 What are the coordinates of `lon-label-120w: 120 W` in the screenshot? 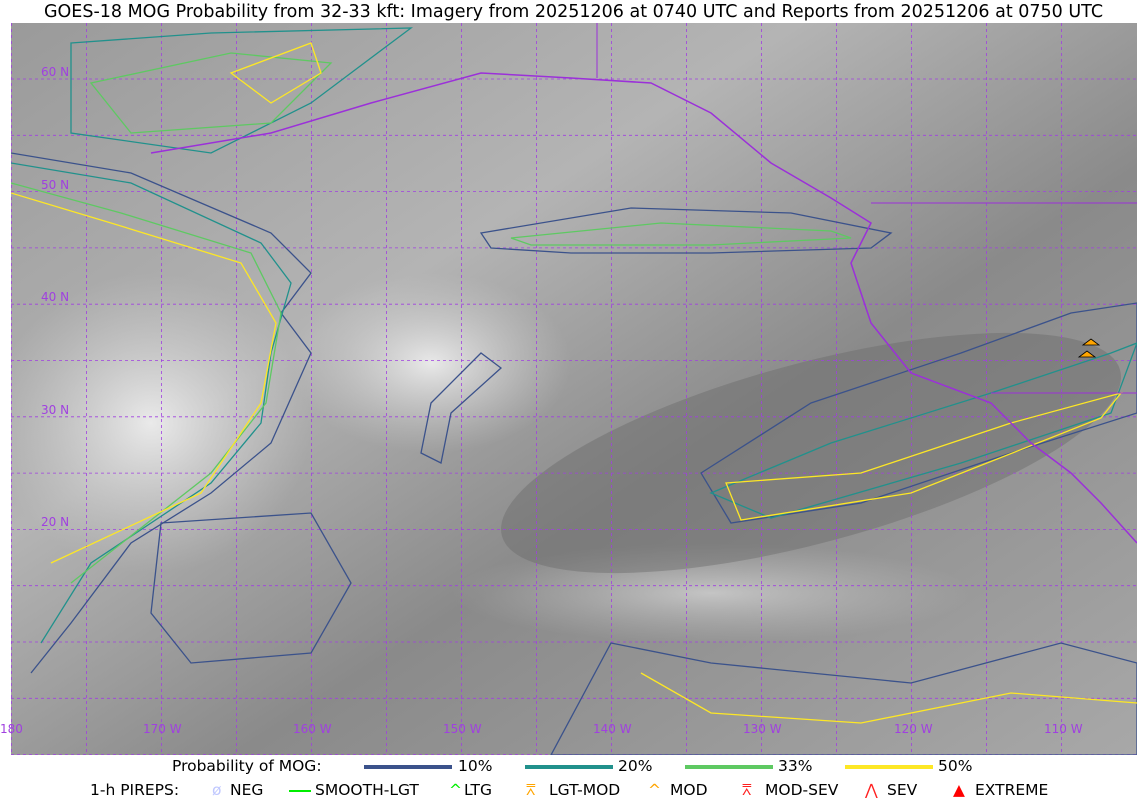 It's located at (913, 729).